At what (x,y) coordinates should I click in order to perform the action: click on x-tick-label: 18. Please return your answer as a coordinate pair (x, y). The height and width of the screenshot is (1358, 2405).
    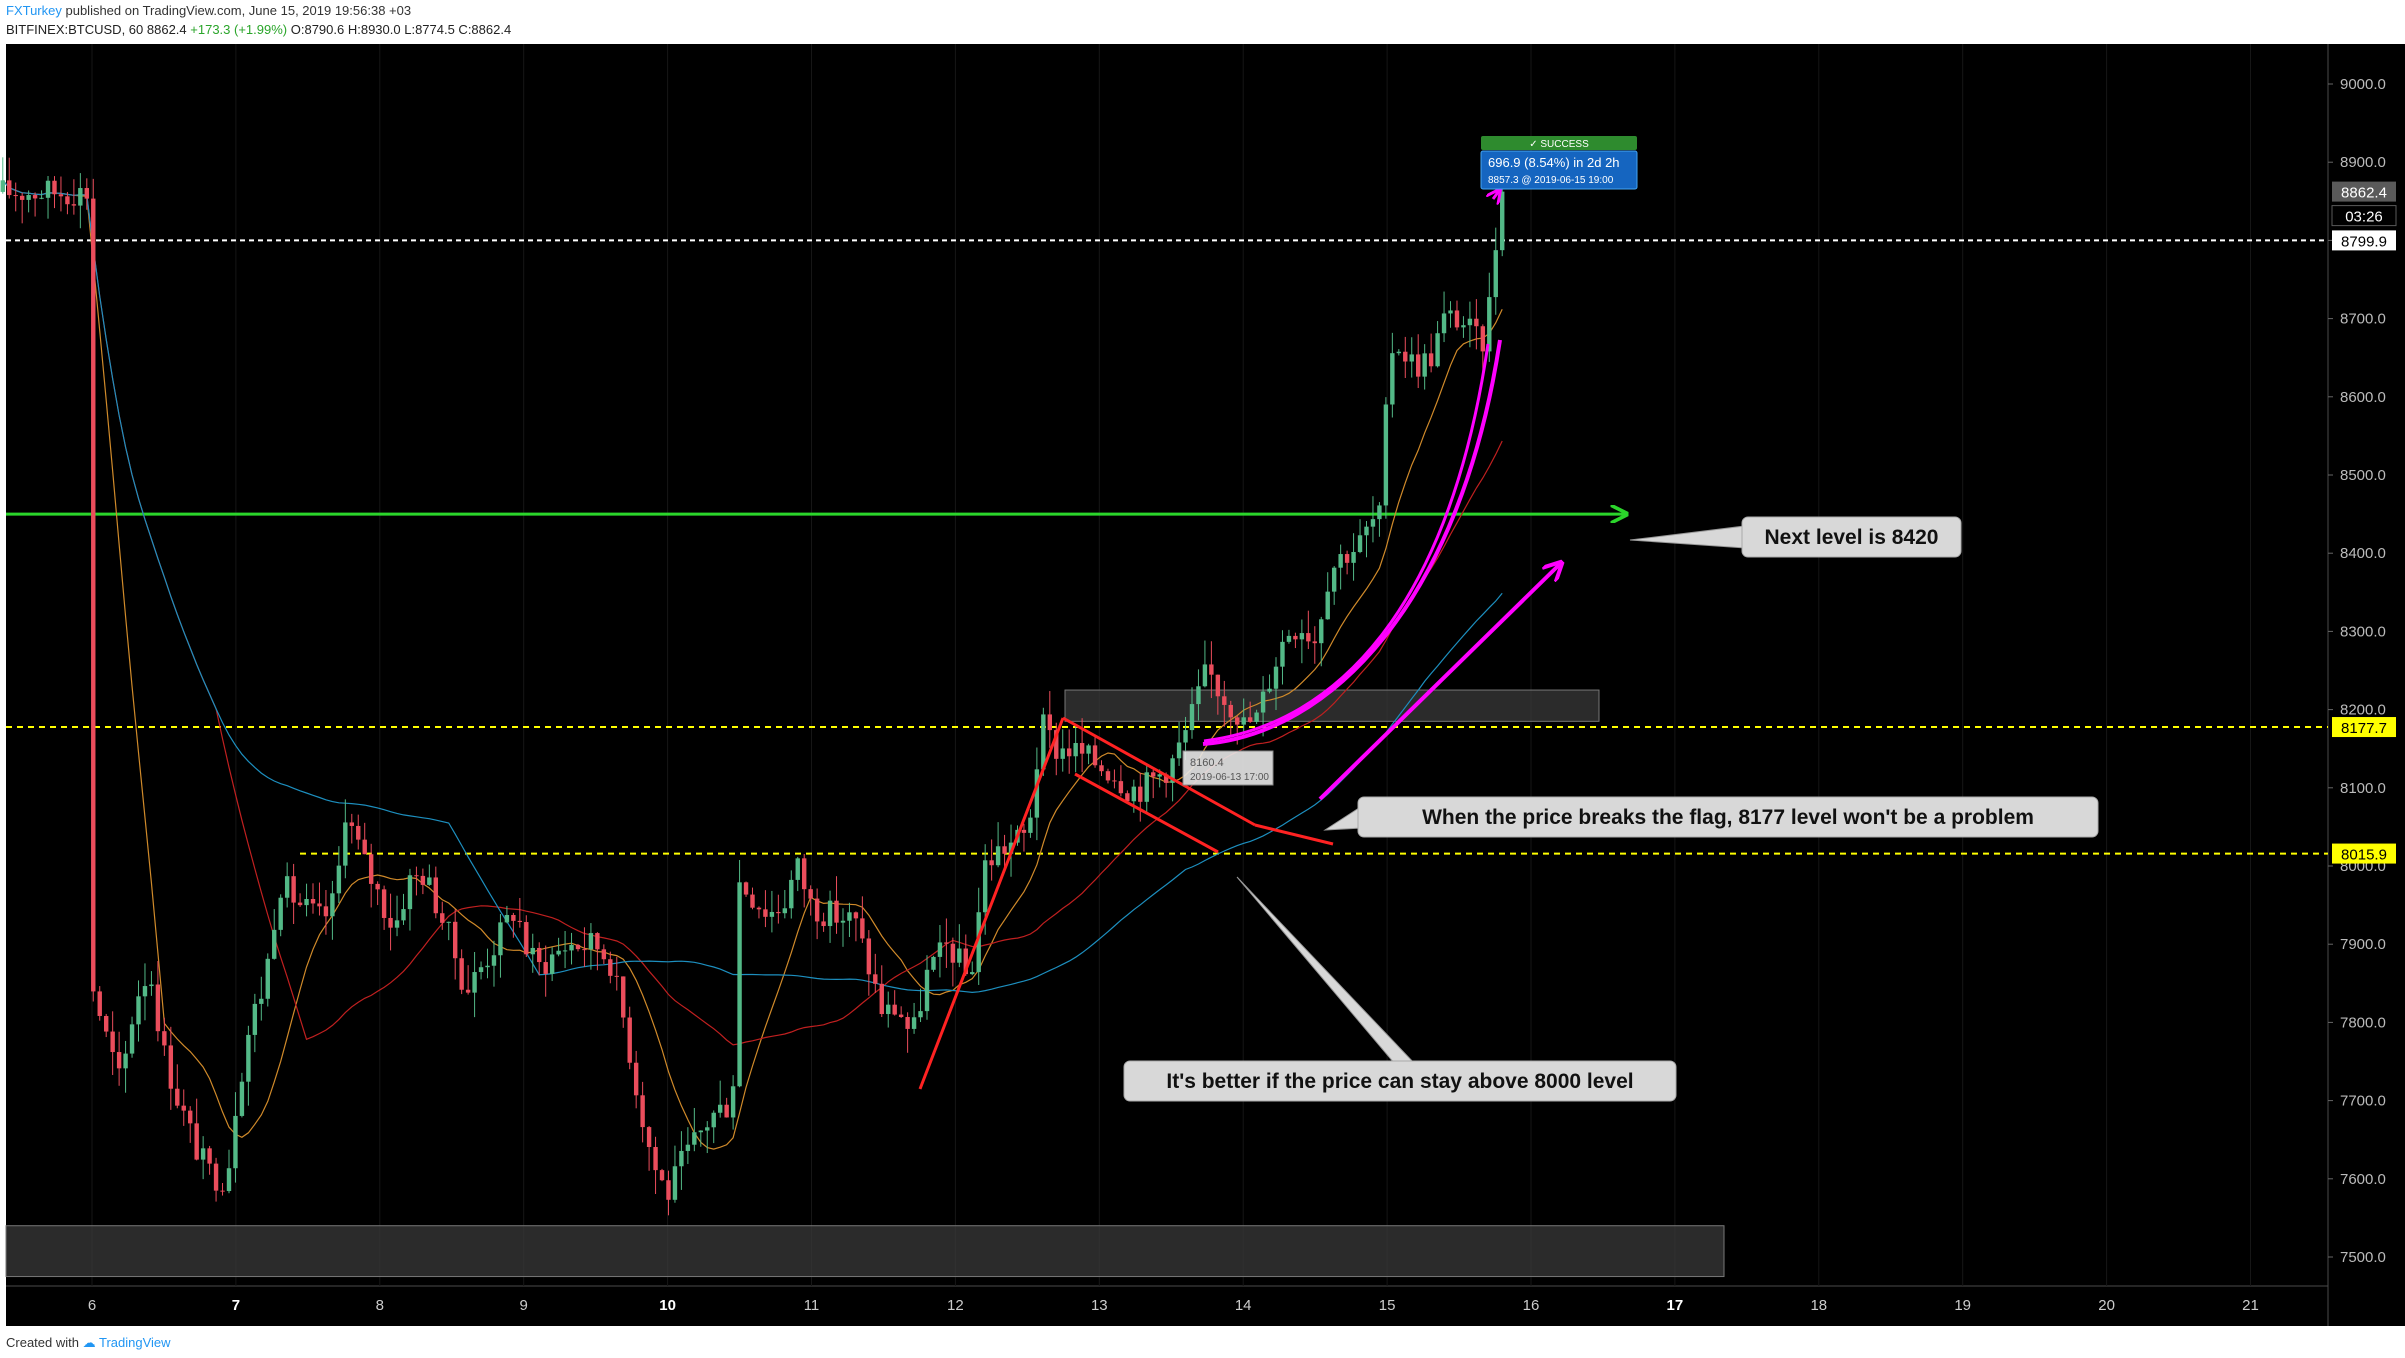
    Looking at the image, I should click on (1818, 1305).